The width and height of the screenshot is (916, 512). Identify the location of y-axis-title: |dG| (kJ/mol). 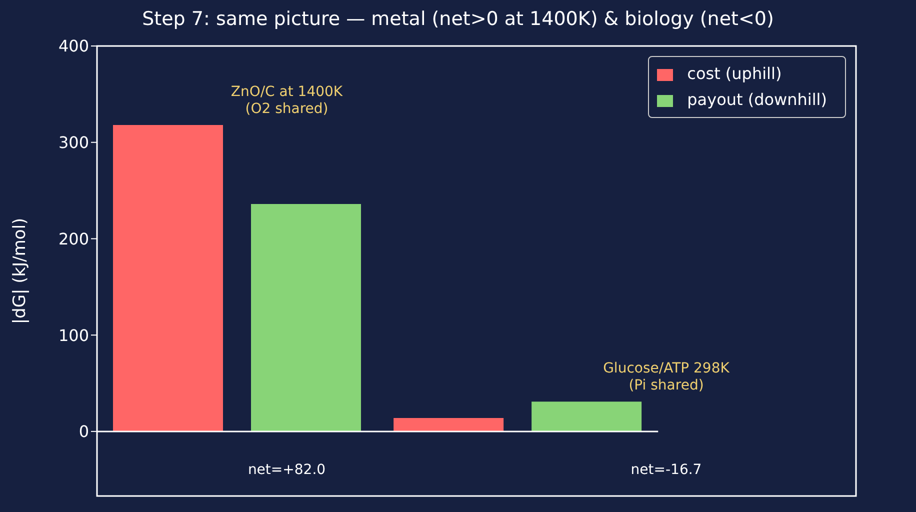
(20, 271).